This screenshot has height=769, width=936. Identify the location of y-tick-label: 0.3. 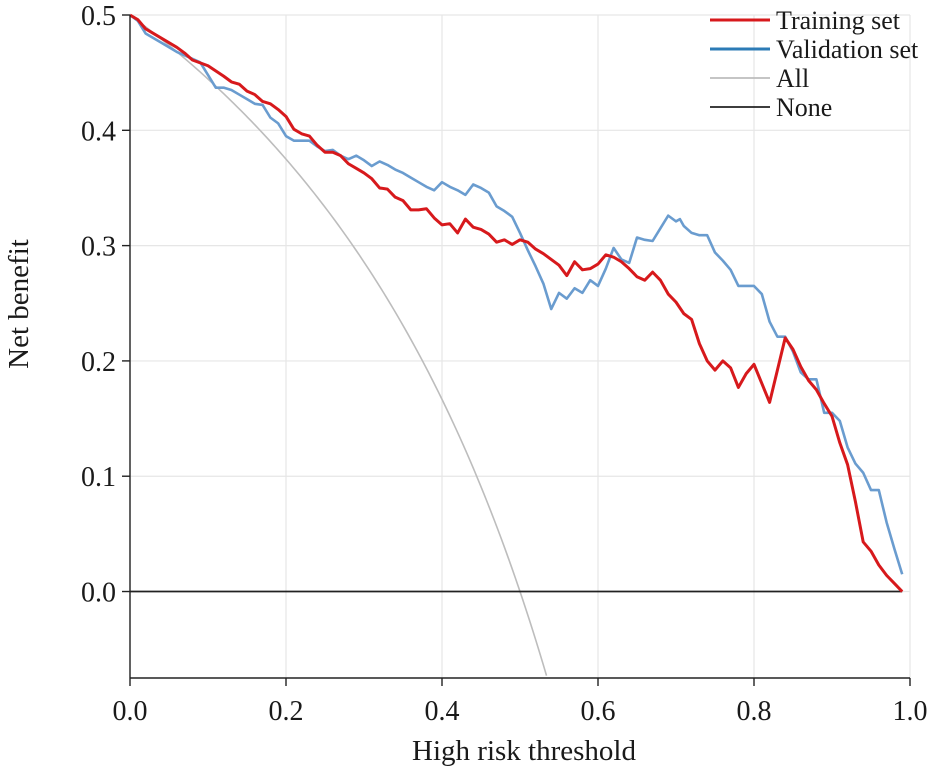
(98, 247).